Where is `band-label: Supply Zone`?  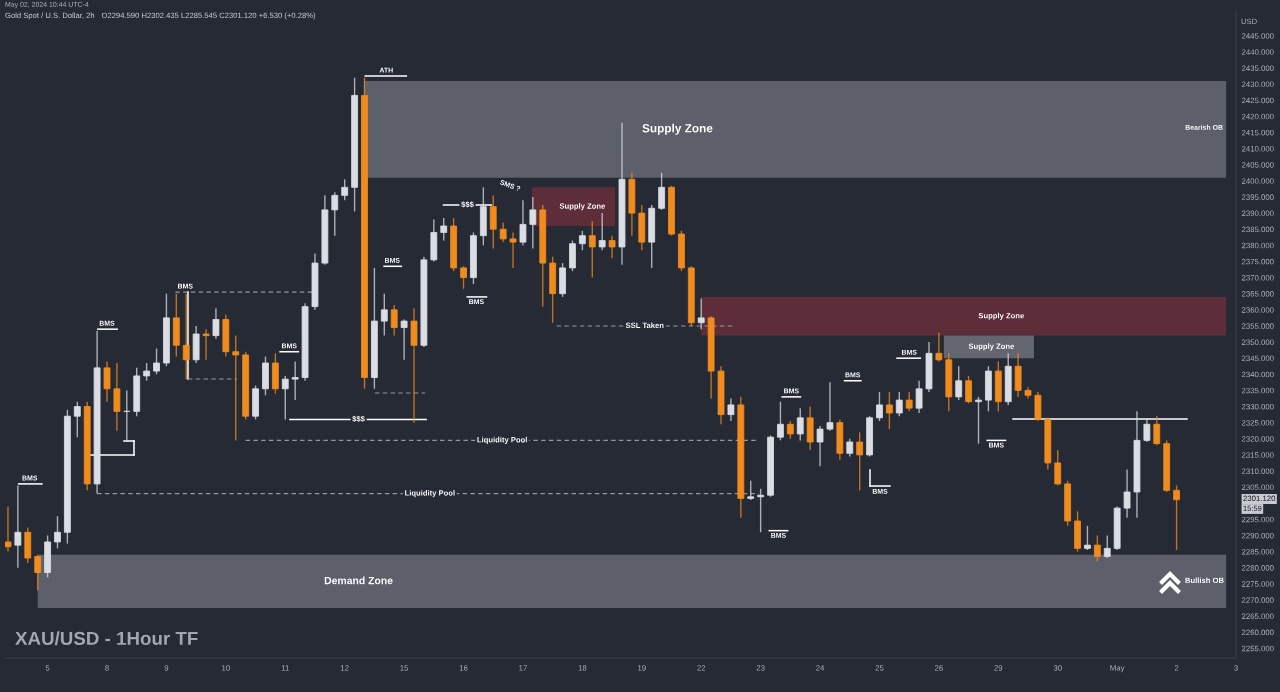
band-label: Supply Zone is located at coordinates (677, 129).